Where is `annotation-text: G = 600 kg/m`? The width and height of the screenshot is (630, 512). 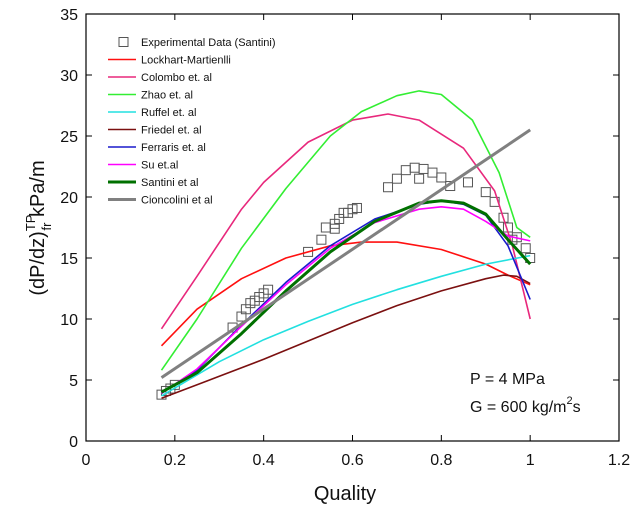
annotation-text: G = 600 kg/m is located at coordinates (518, 407).